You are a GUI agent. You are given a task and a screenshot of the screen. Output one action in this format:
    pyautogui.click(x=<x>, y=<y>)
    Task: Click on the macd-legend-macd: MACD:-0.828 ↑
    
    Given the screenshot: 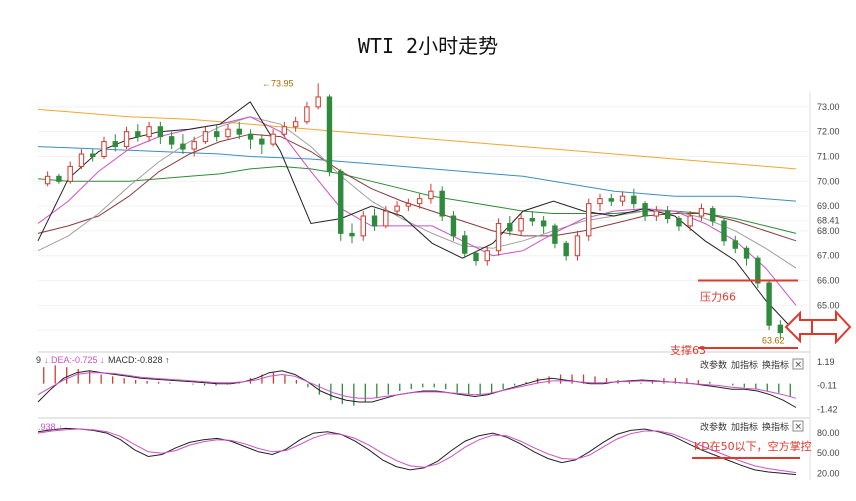 What is the action you would take?
    pyautogui.click(x=139, y=360)
    